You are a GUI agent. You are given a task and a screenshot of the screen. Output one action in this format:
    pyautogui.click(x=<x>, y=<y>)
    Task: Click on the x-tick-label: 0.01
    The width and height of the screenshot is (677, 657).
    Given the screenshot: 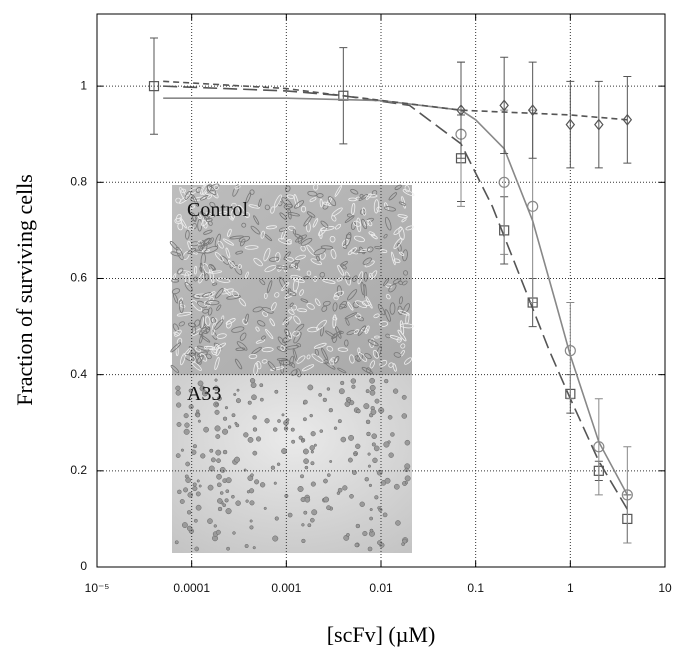 What is the action you would take?
    pyautogui.click(x=381, y=588)
    